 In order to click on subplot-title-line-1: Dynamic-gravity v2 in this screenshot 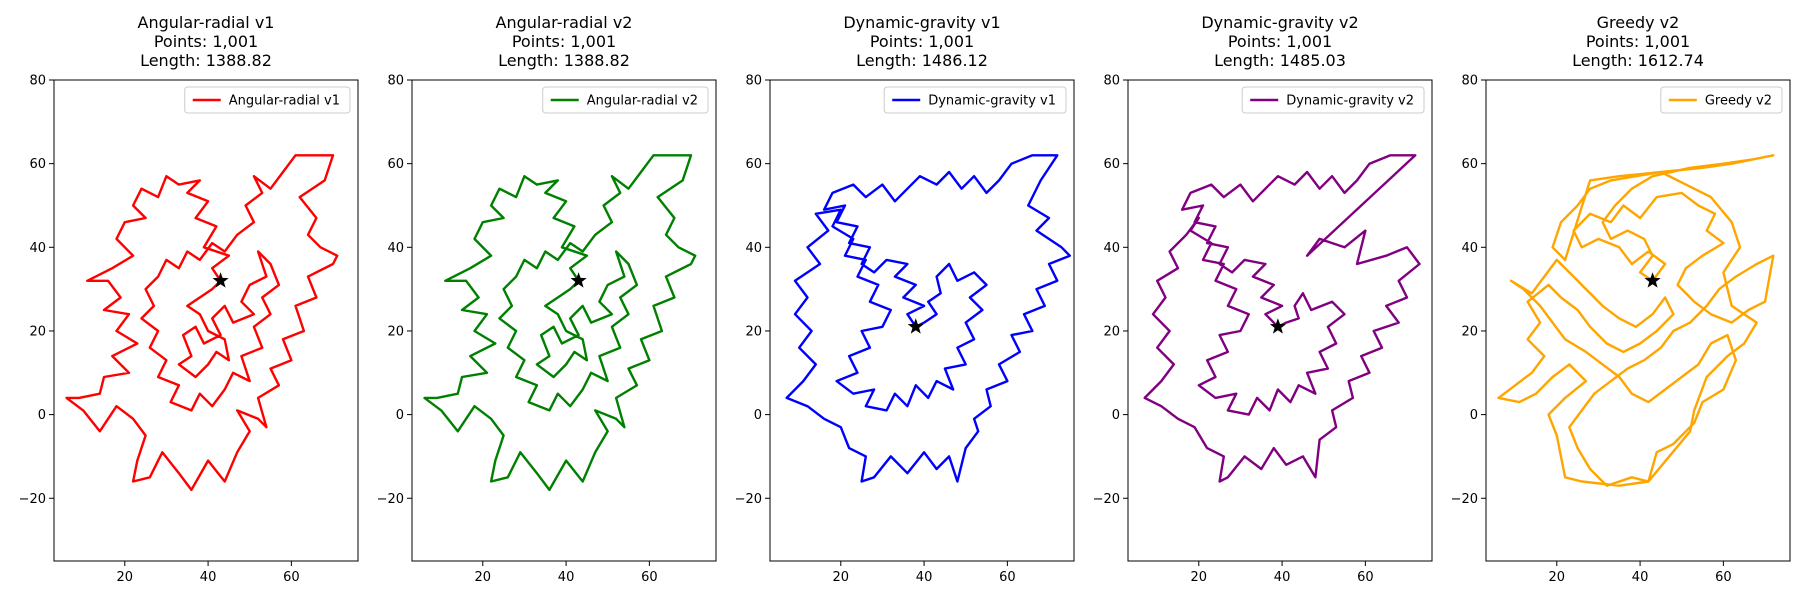, I will do `click(1279, 22)`.